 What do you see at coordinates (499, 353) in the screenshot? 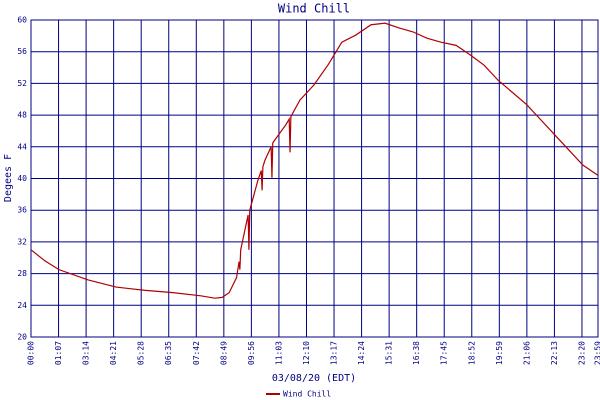
I see `x-tick-label: 19:59` at bounding box center [499, 353].